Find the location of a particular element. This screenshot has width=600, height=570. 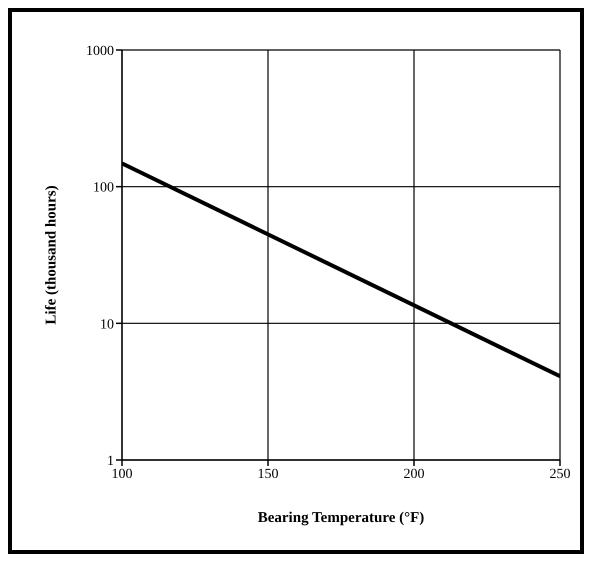

y-tick-label: 1000 is located at coordinates (100, 51).